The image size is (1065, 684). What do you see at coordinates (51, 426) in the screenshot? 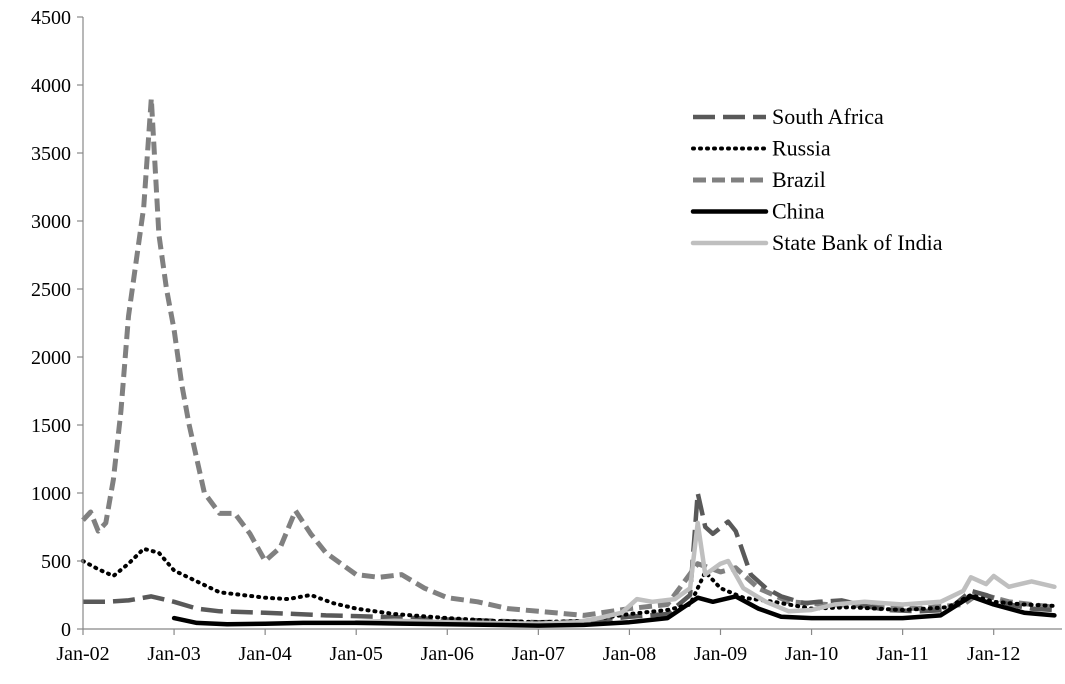
I see `y-tick-label: 1500` at bounding box center [51, 426].